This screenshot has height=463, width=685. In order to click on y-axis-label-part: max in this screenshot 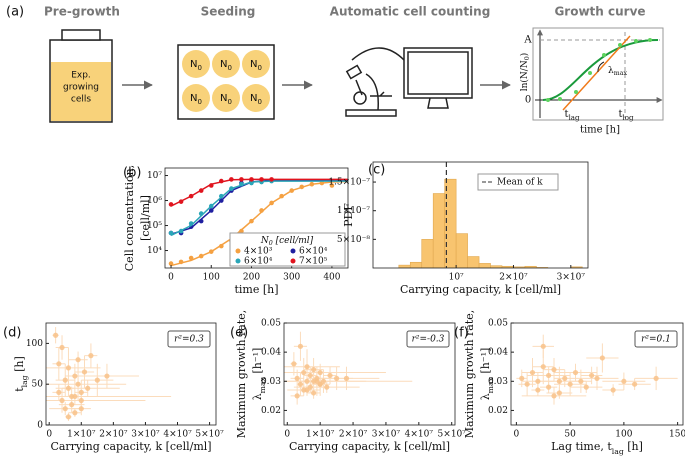, I will do `click(490, 384)`.